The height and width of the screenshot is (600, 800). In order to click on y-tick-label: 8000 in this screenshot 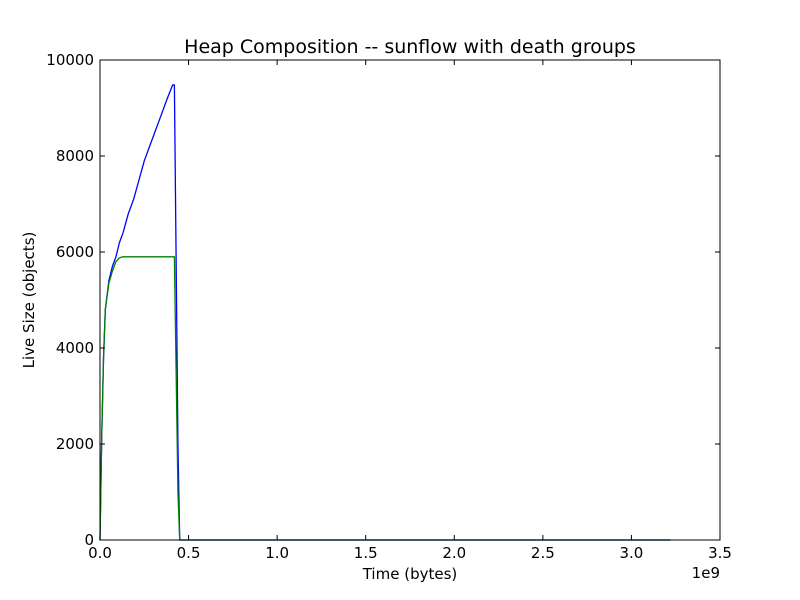, I will do `click(75, 156)`.